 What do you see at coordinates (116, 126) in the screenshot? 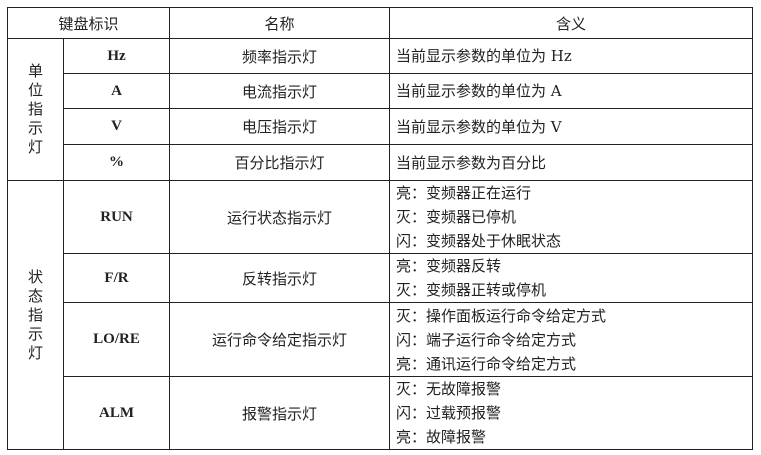
I see `key-cell: V` at bounding box center [116, 126].